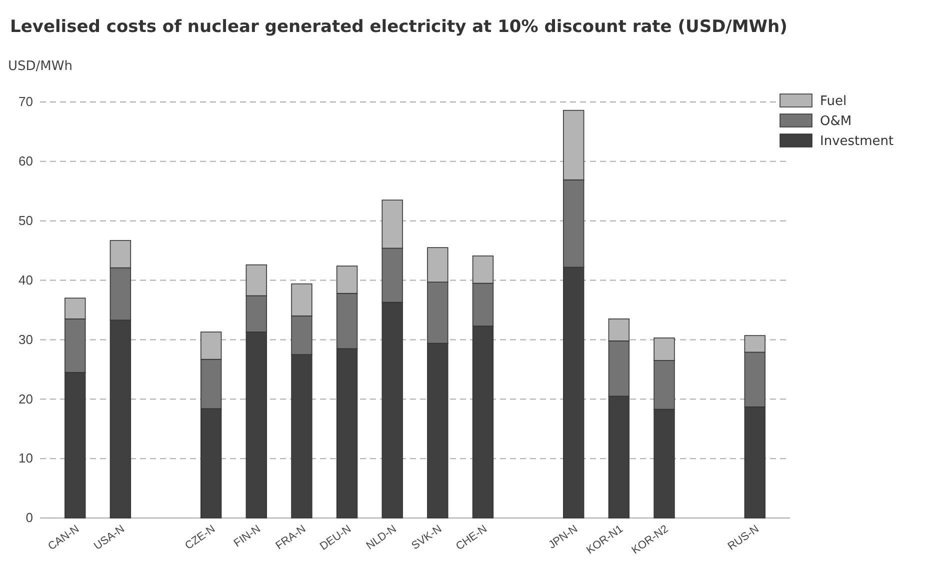  I want to click on y-tick-label: 30, so click(25, 339).